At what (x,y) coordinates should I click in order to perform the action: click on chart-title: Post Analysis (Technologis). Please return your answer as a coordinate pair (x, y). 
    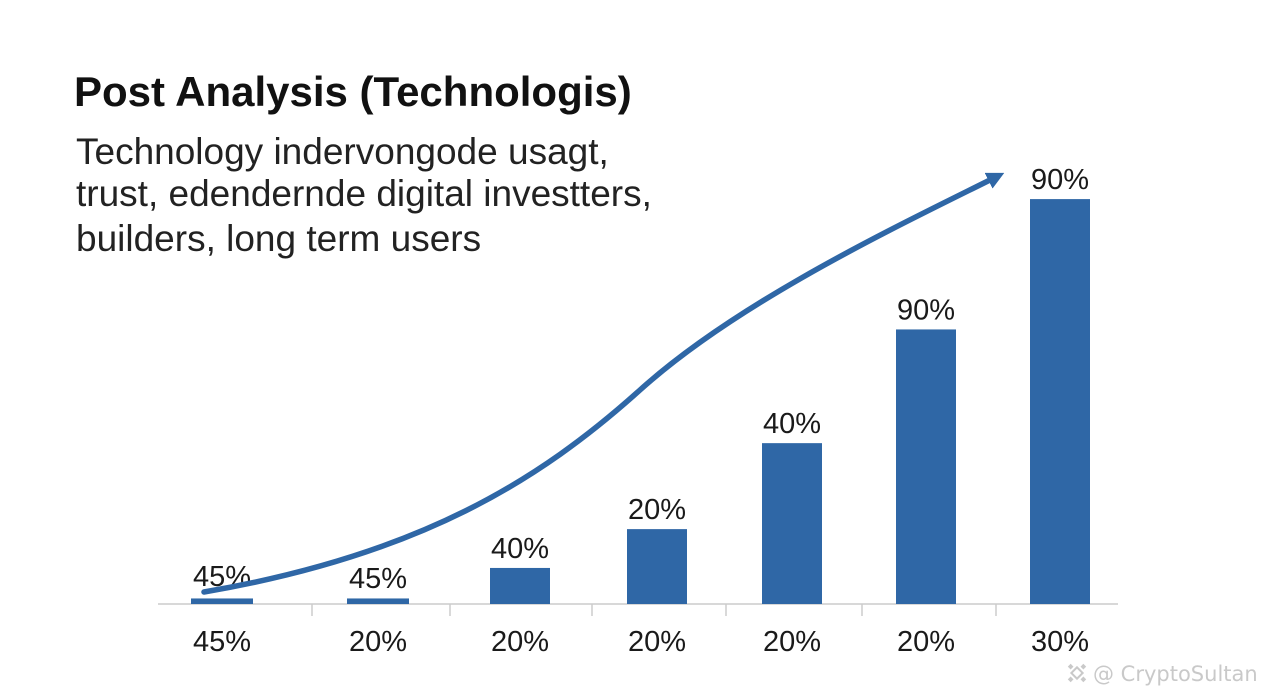
    Looking at the image, I should click on (353, 91).